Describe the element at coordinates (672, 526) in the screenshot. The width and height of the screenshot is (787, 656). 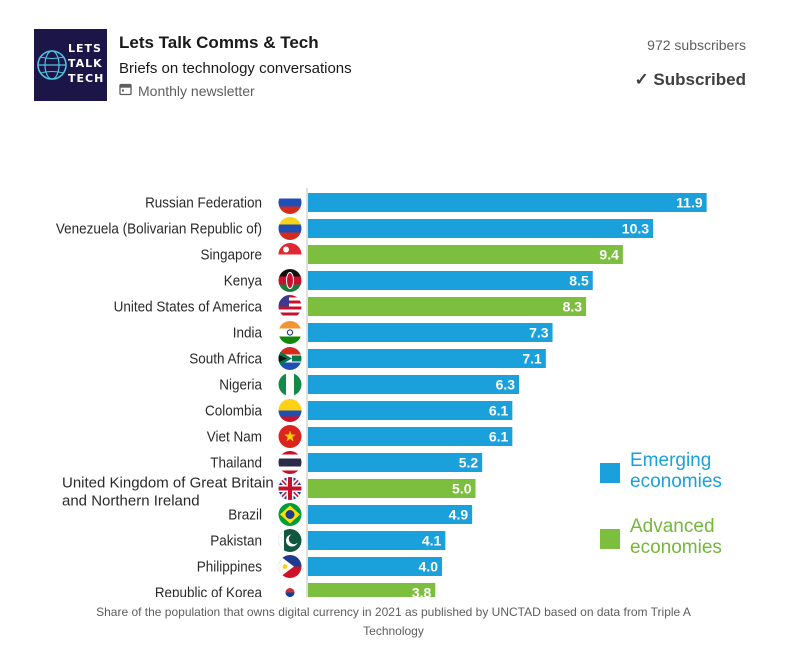
I see `legend-label: Advanced` at that location.